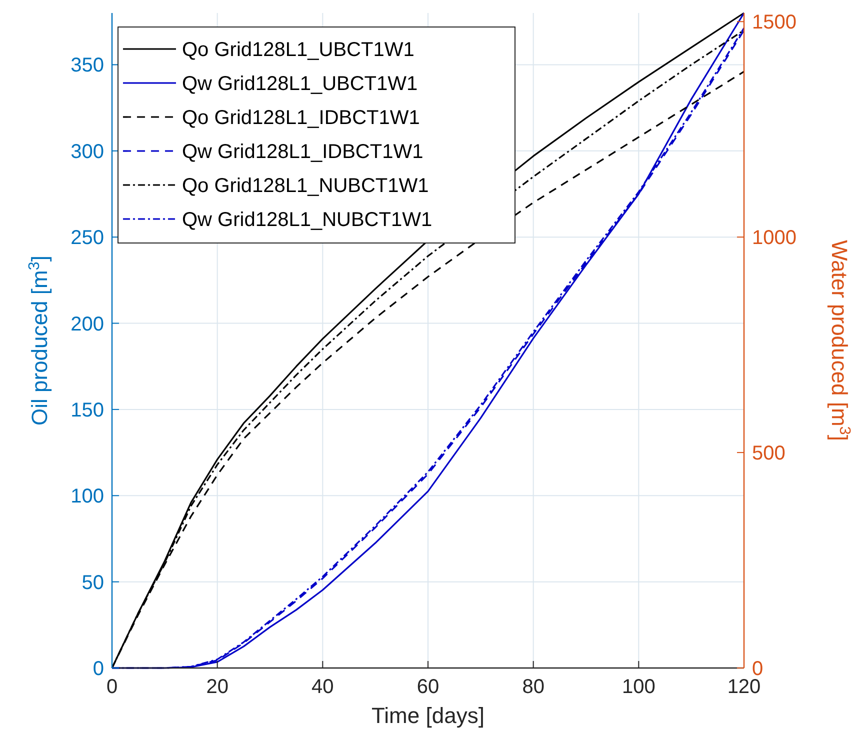 This screenshot has width=867, height=747. What do you see at coordinates (307, 220) in the screenshot?
I see `legend-label: Qw Grid128L1_NUBCT1W1` at bounding box center [307, 220].